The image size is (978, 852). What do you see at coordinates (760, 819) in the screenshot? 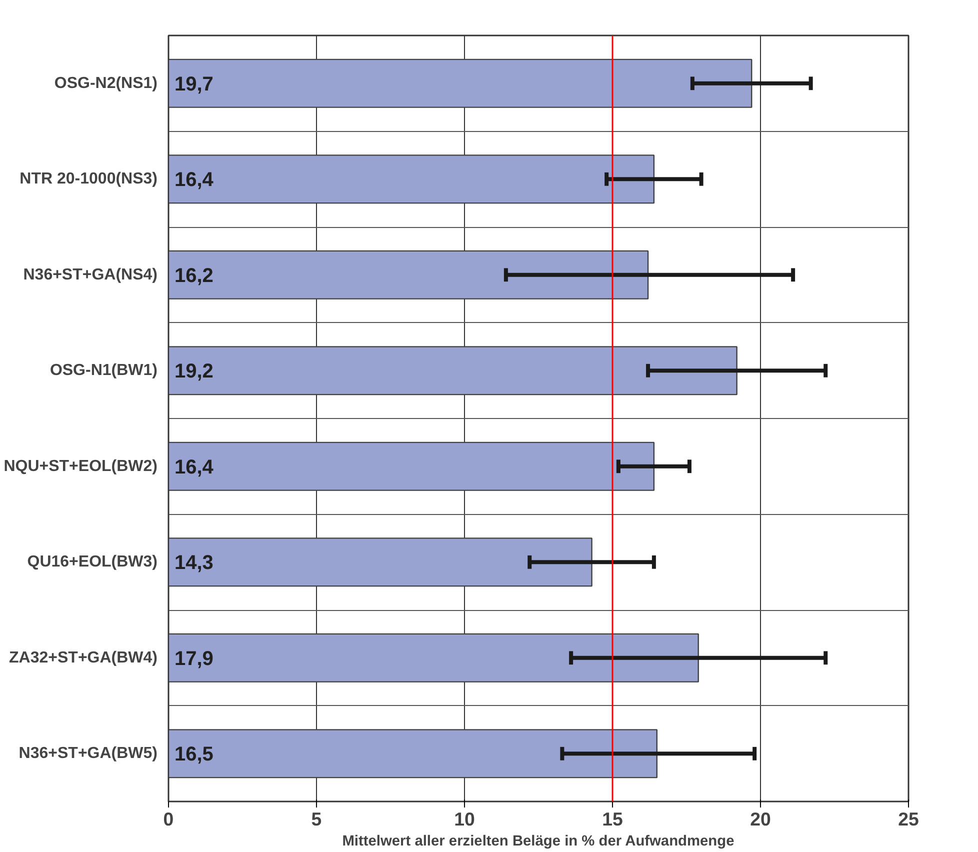
I see `x-tick-label: 20` at bounding box center [760, 819].